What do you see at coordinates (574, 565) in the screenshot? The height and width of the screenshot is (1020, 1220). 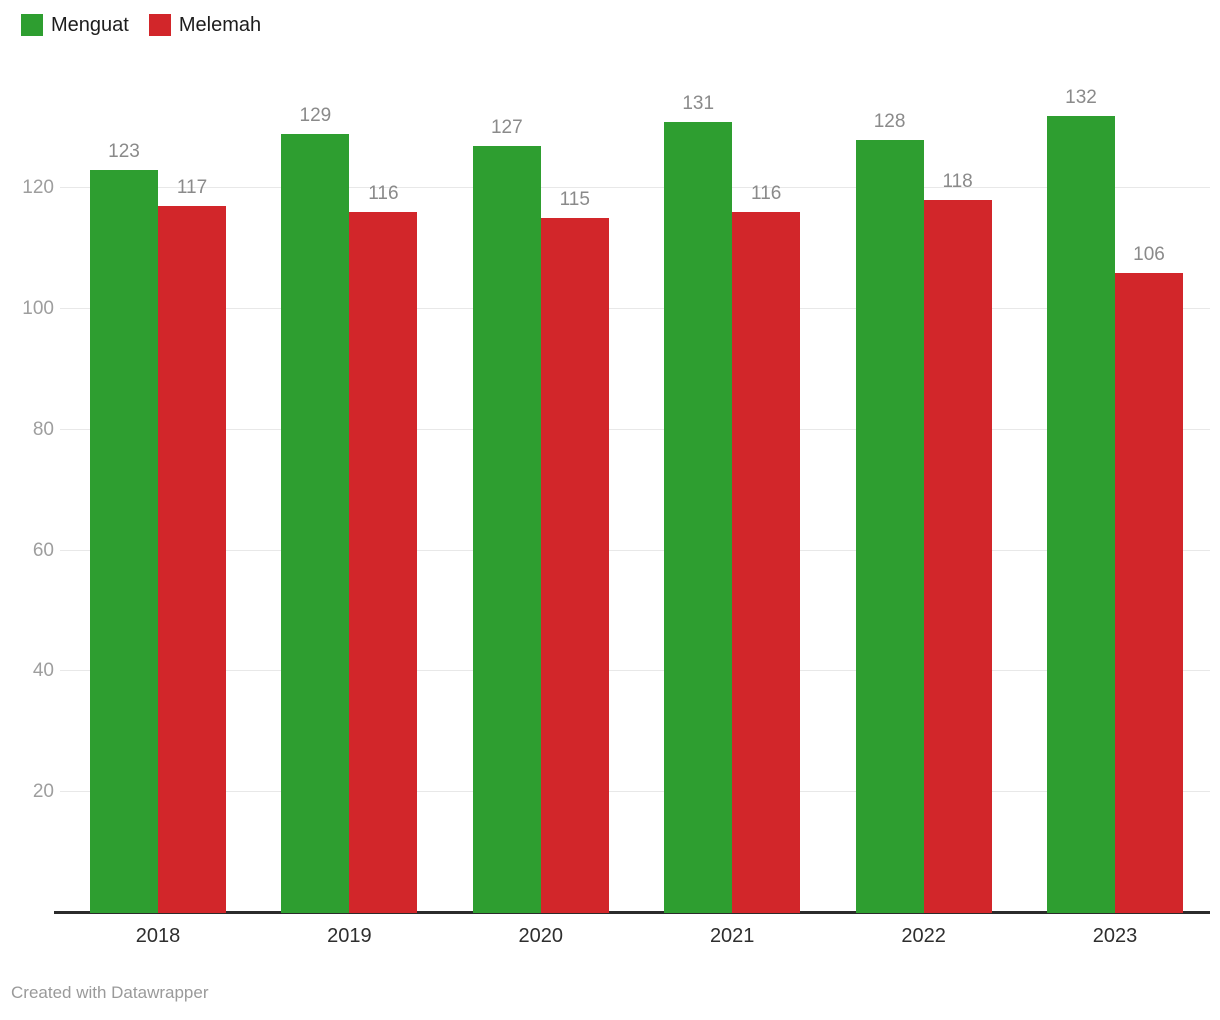 I see `bar-melemah-2020` at bounding box center [574, 565].